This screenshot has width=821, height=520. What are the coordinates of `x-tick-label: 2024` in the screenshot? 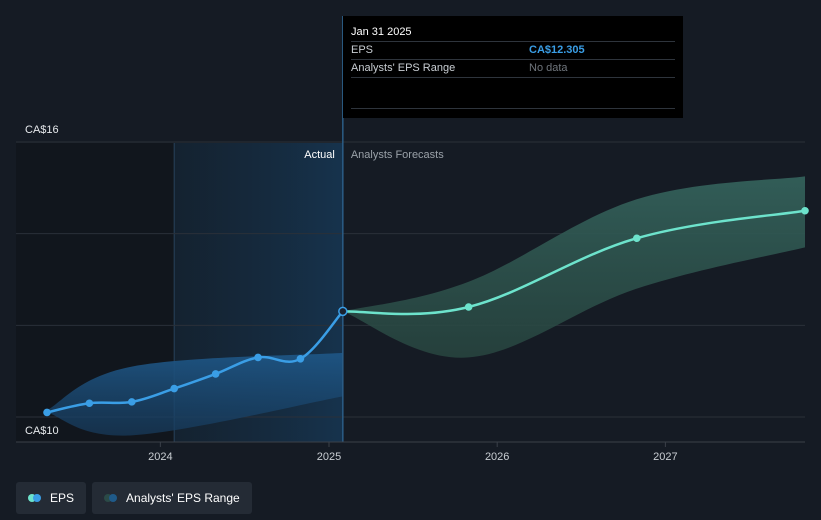 It's located at (160, 457).